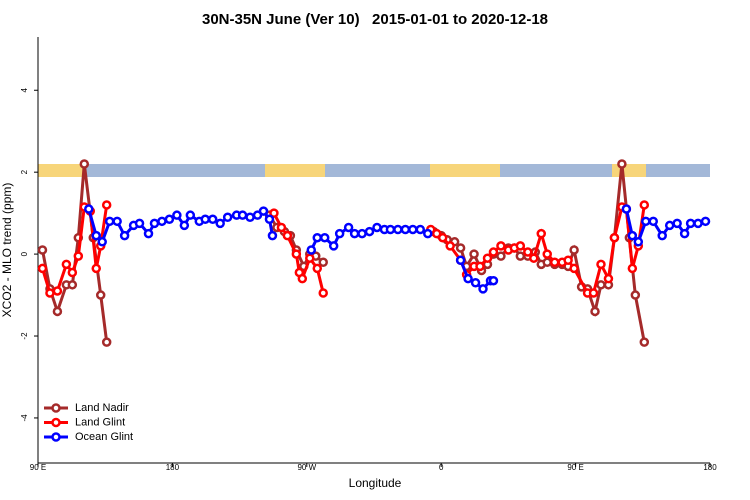 The height and width of the screenshot is (500, 750). What do you see at coordinates (24, 89) in the screenshot?
I see `y-tick-label: 4` at bounding box center [24, 89].